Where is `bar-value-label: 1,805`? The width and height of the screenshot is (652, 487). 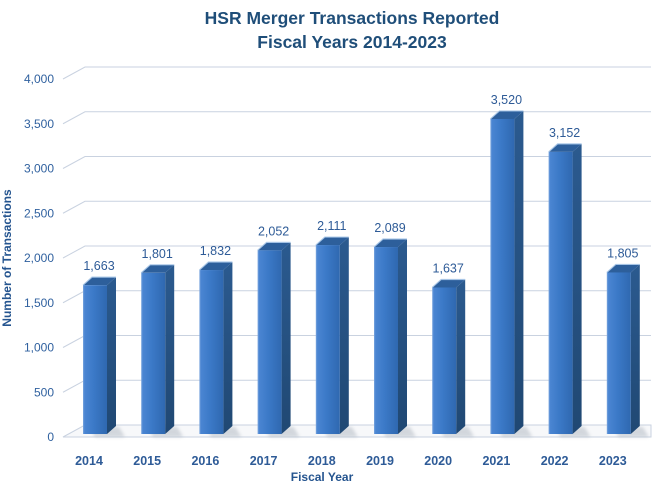 bar-value-label: 1,805 is located at coordinates (622, 253).